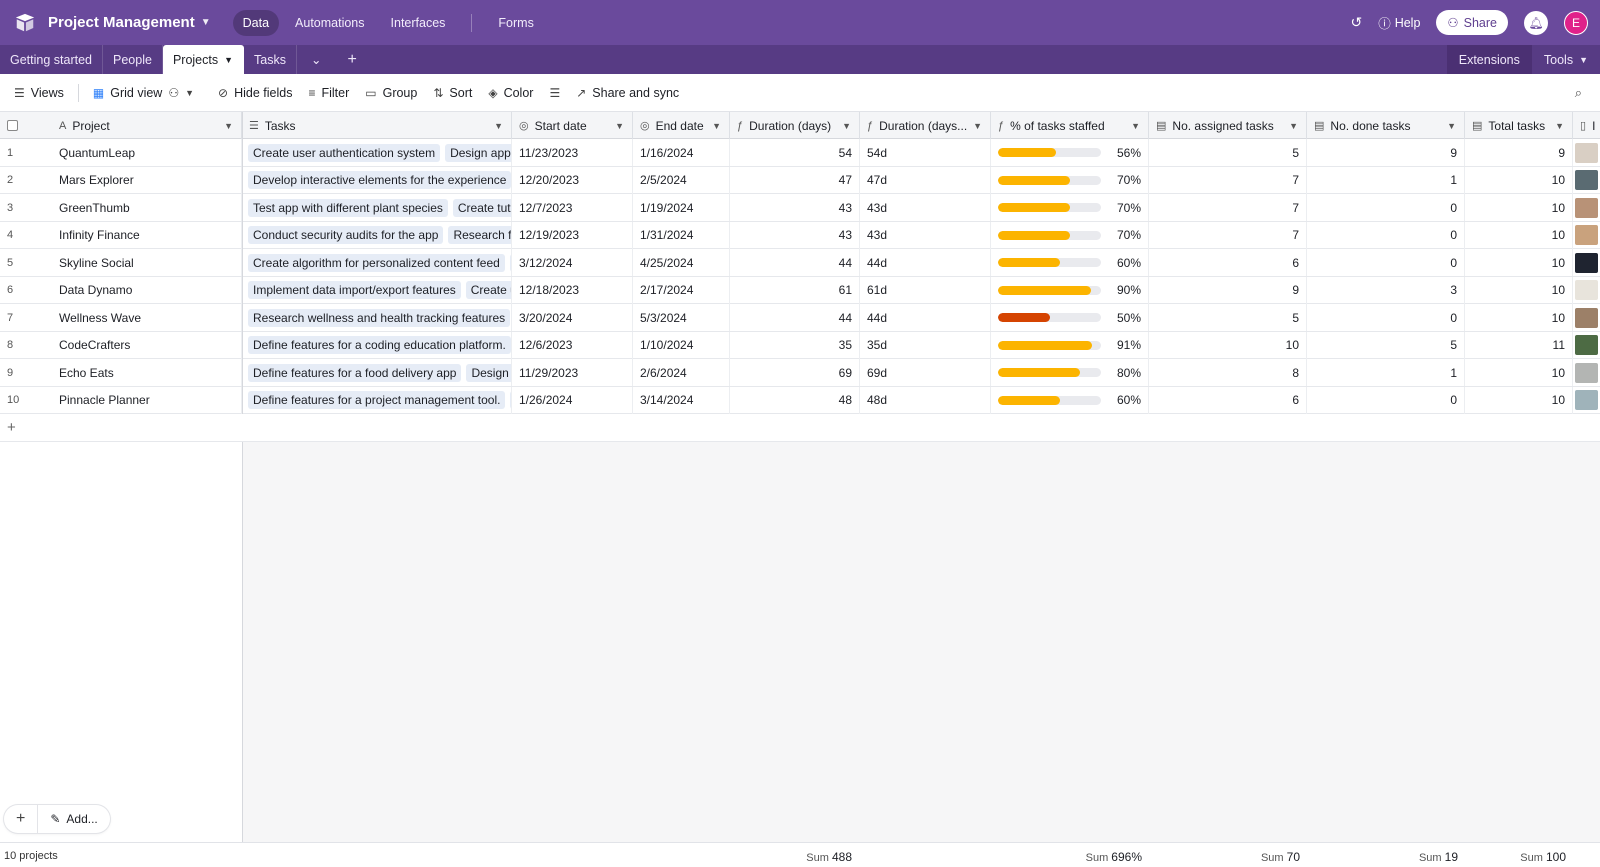  I want to click on search-icon: ⌕, so click(1578, 92).